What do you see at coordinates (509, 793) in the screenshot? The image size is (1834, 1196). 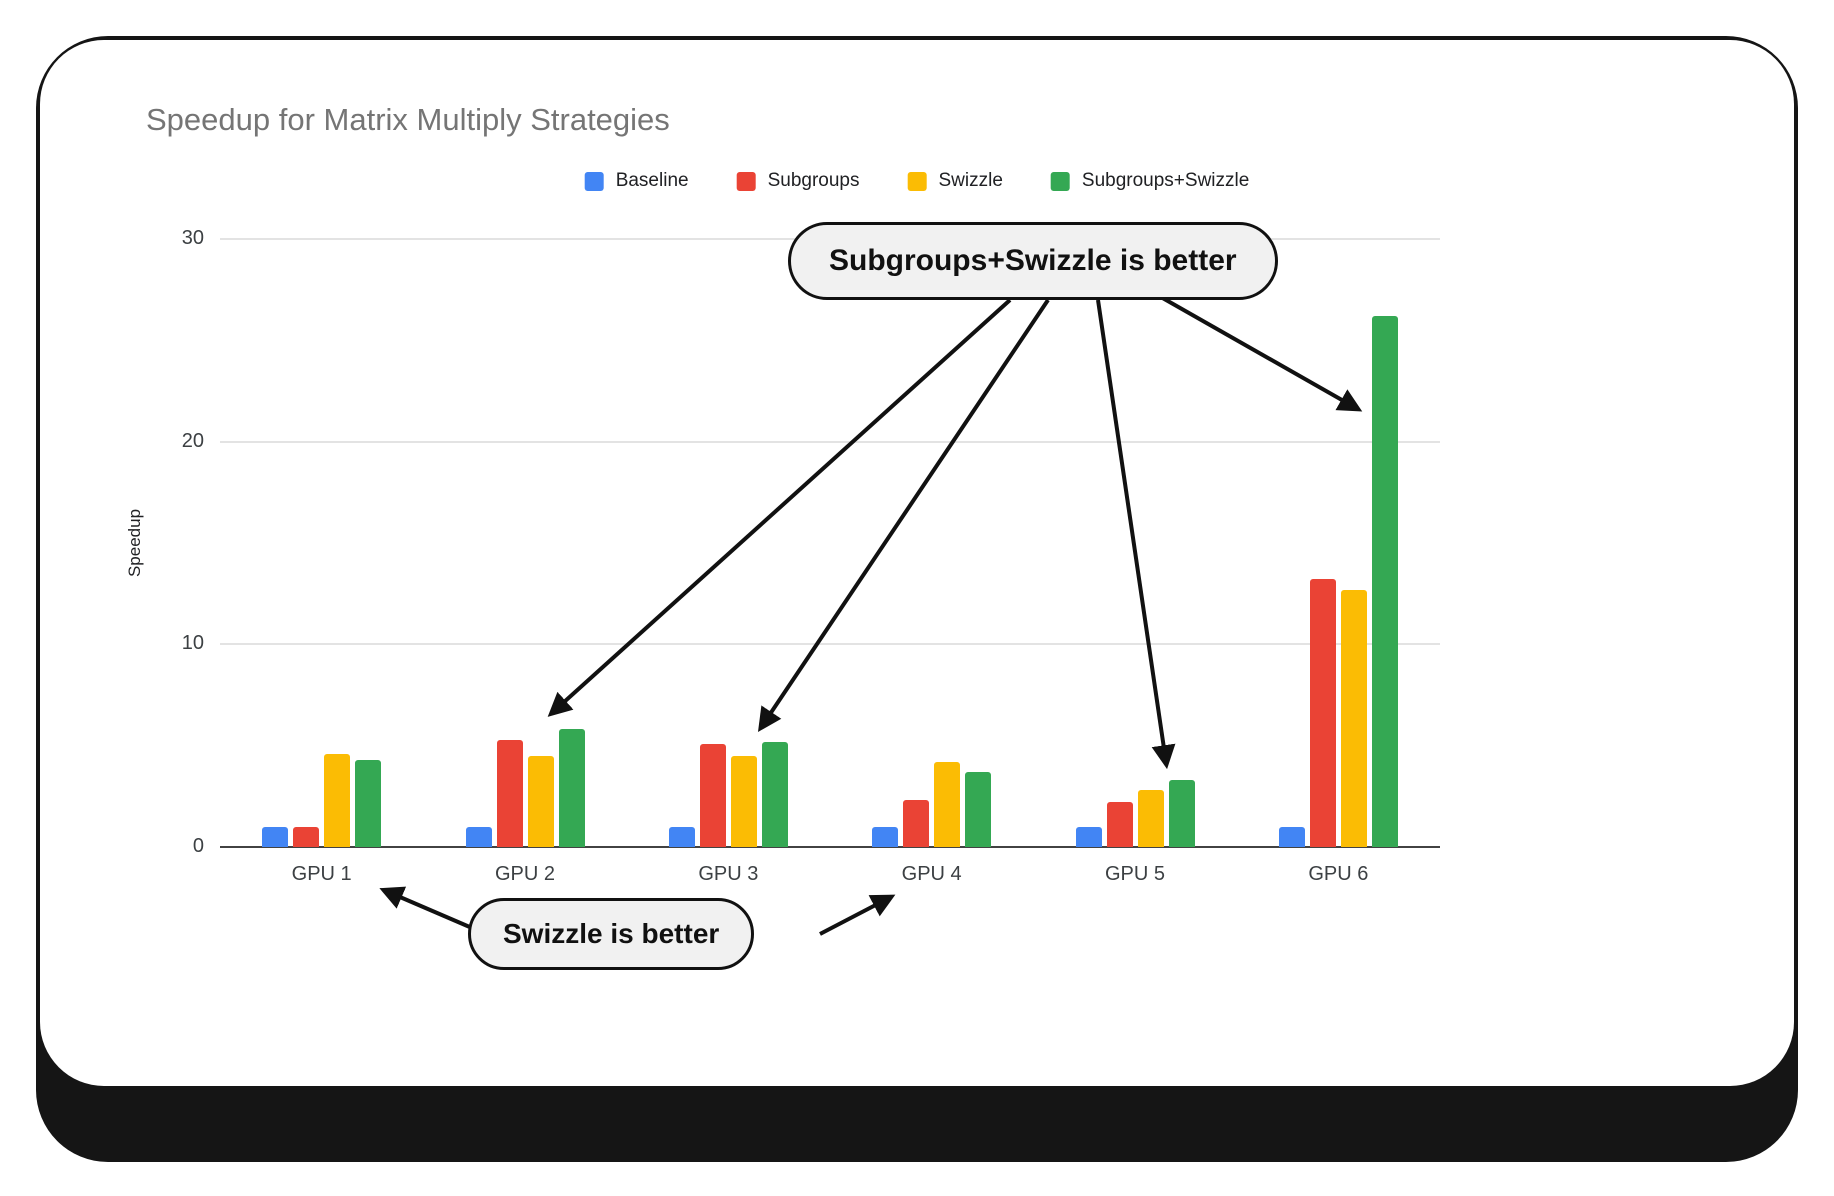 I see `bar-gpu-2-subgroups` at bounding box center [509, 793].